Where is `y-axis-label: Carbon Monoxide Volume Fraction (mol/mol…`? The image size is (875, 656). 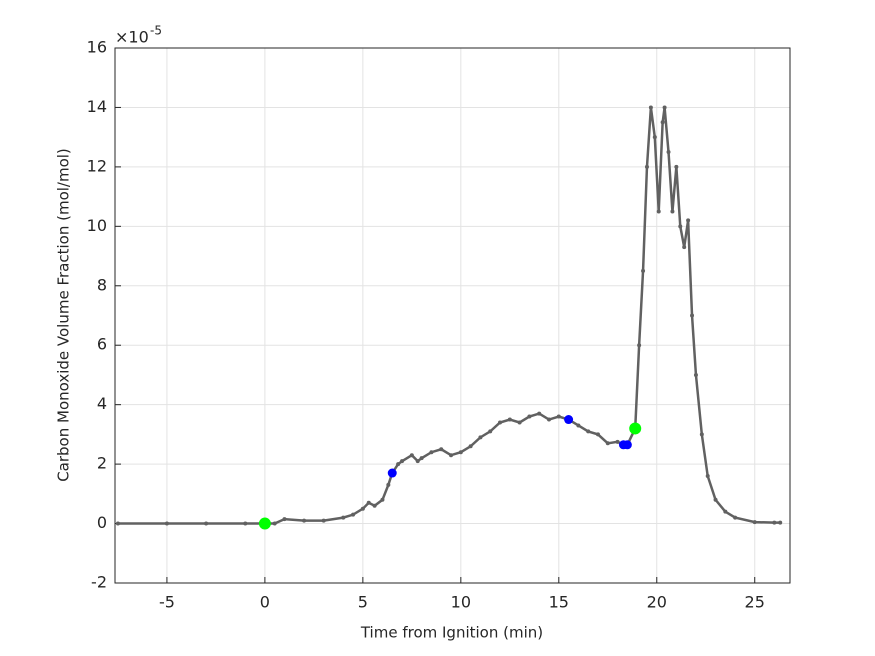 y-axis-label: Carbon Monoxide Volume Fraction (mol/mol… is located at coordinates (64, 315).